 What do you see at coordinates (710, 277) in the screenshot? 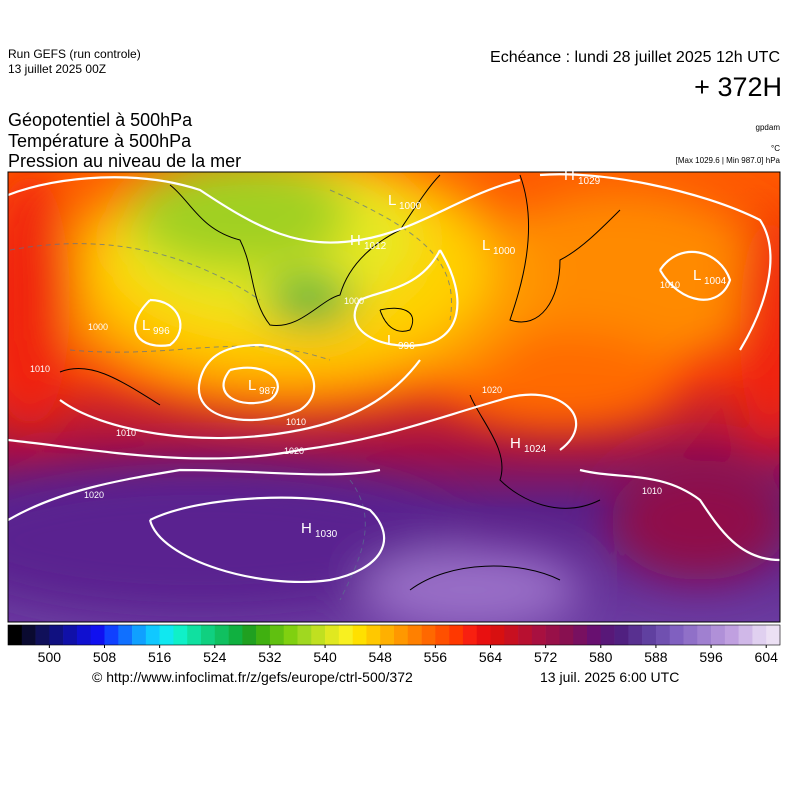
I see `pressure-center: L 1004` at bounding box center [710, 277].